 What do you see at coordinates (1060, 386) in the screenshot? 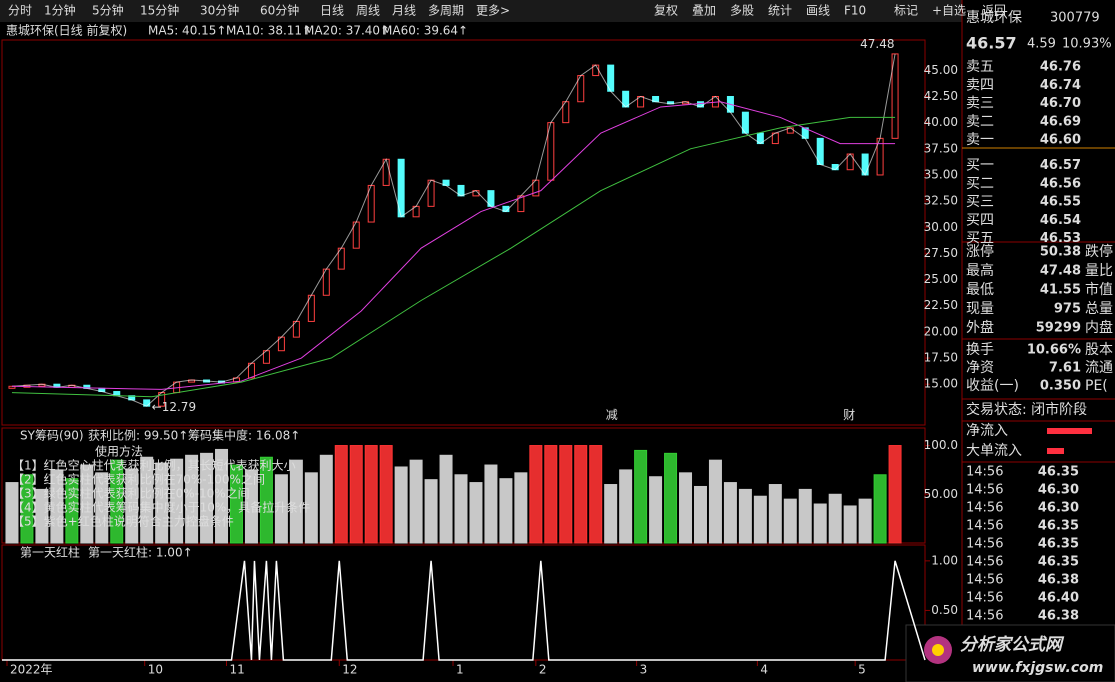
I see `stat-value: 0.350` at bounding box center [1060, 386].